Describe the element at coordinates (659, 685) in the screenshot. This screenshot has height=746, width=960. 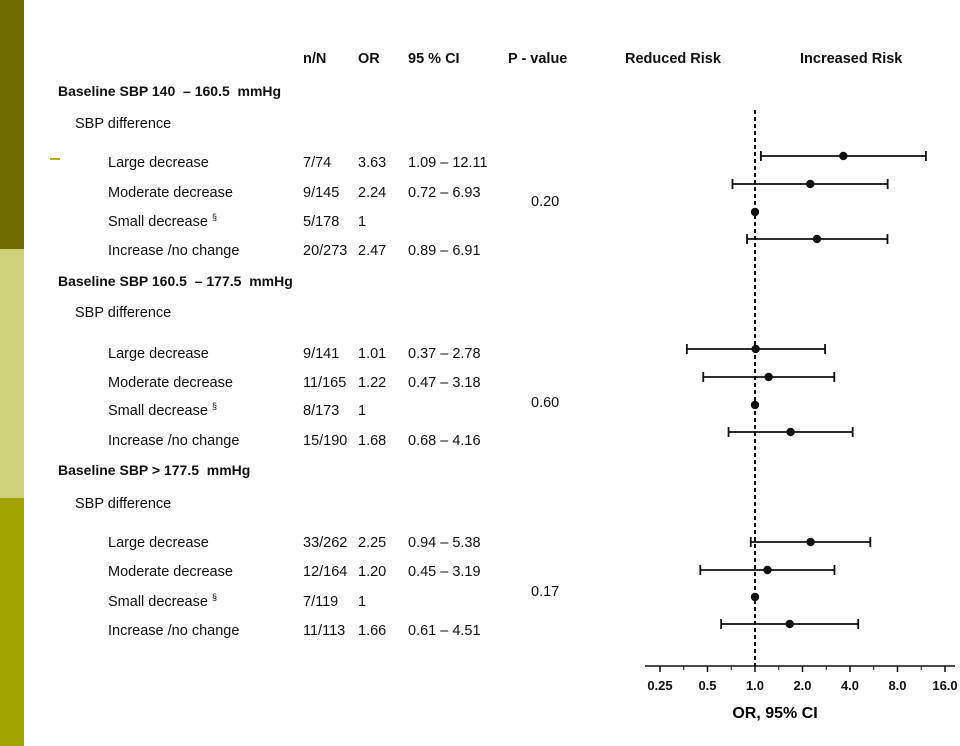
I see `x-tick-label: 0.25` at that location.